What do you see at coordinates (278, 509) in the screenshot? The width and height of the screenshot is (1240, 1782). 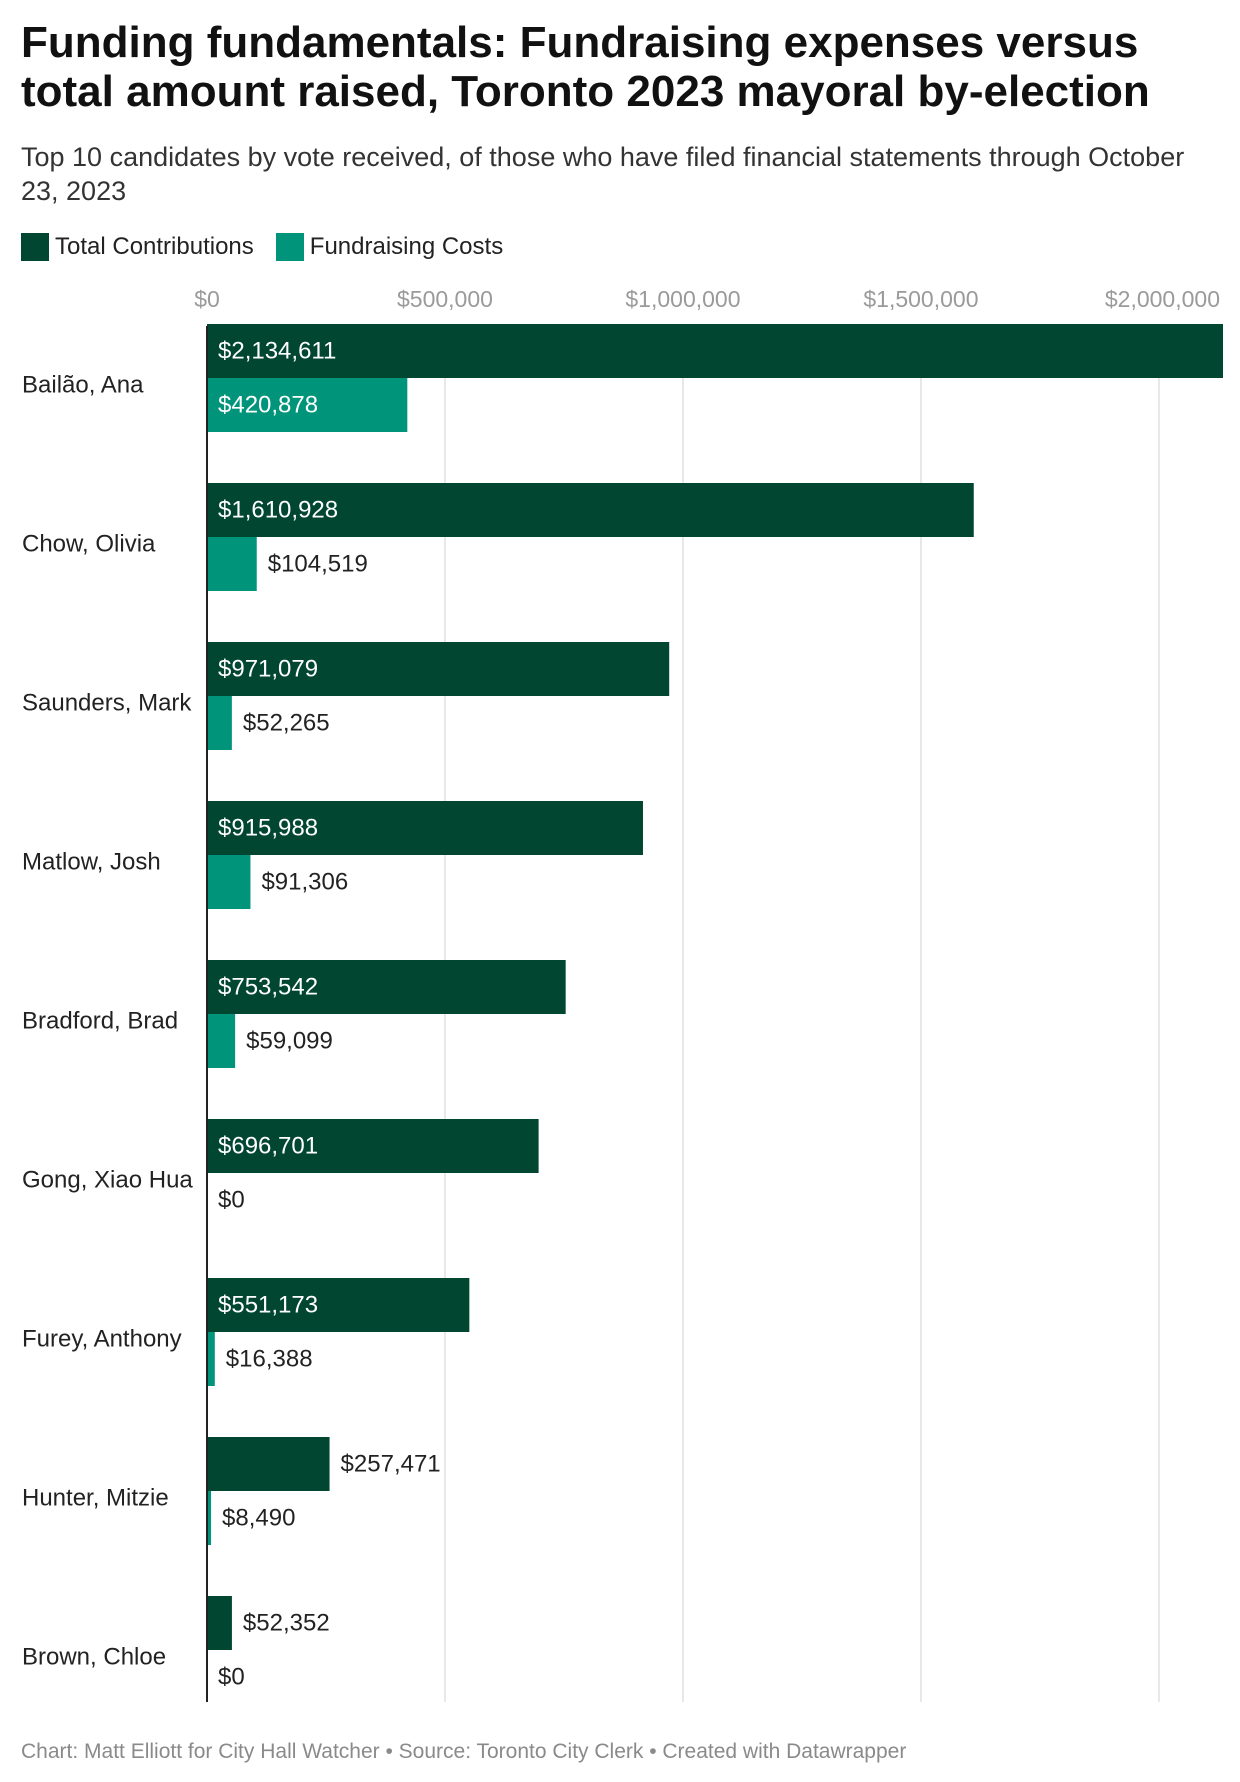 I see `data-label-total-contributions-chow-olivia: $1,610,928` at bounding box center [278, 509].